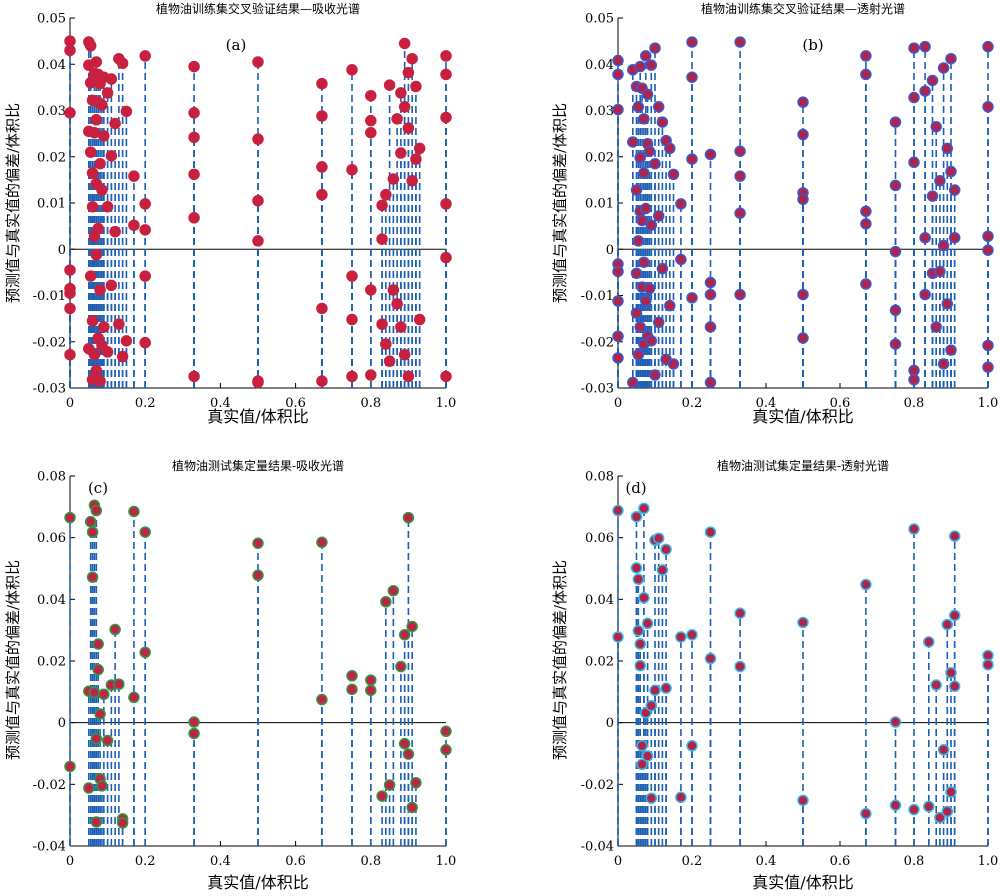 The image size is (1000, 896). I want to click on panel-c-y-tick-label: -0.04, so click(49, 847).